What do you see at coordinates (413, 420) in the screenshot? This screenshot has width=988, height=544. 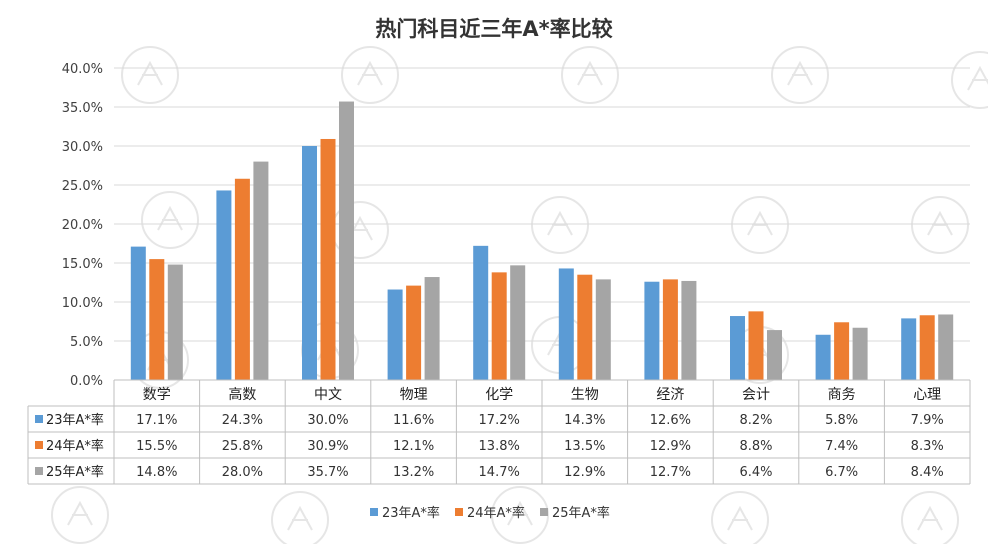 I see `data-label: 11.6%` at bounding box center [413, 420].